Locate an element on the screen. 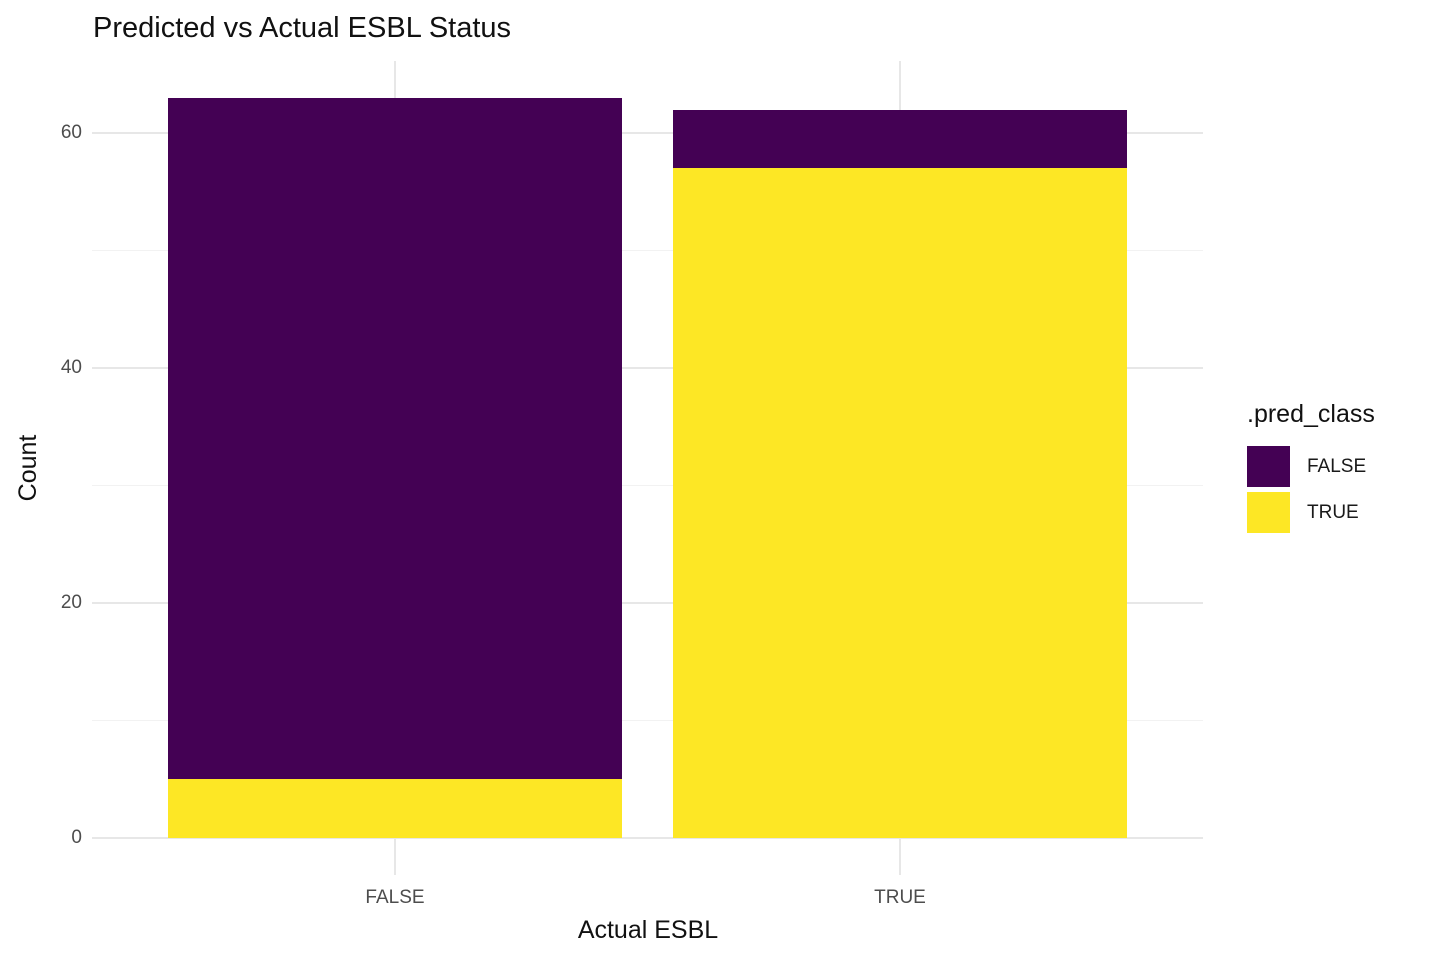 Image resolution: width=1440 pixels, height=960 pixels. legend-item-true: TRUE is located at coordinates (1311, 512).